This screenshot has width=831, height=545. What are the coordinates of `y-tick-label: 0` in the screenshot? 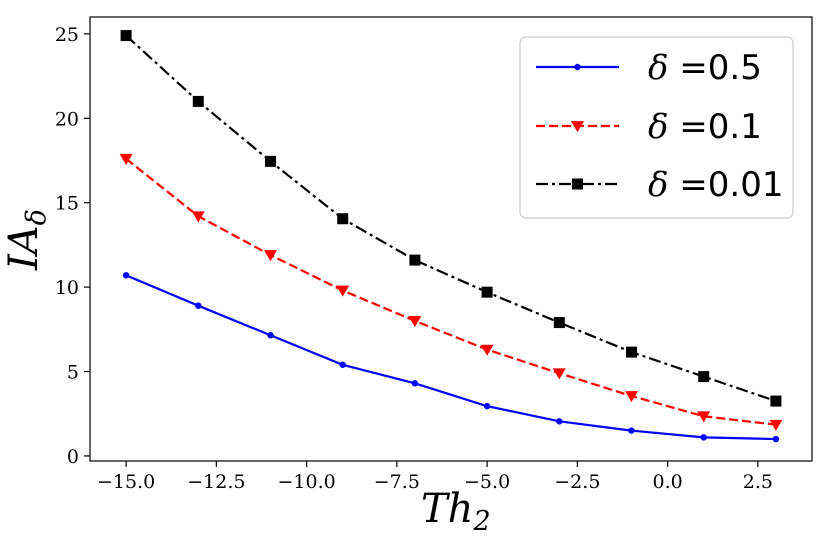 It's located at (73, 457).